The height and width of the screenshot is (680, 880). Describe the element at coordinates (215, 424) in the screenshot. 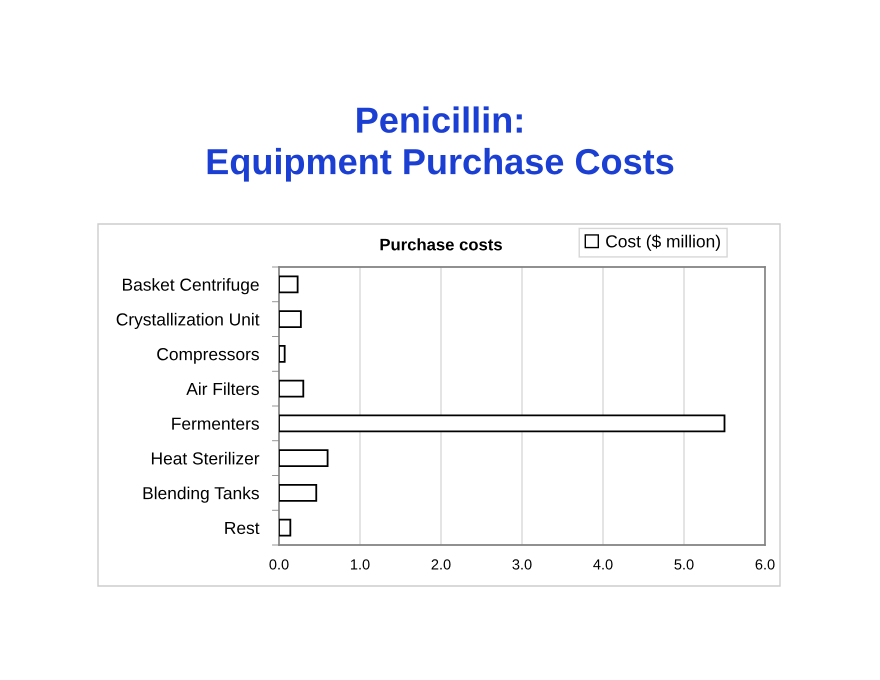

I see `y-tick-label: Fermenters` at that location.